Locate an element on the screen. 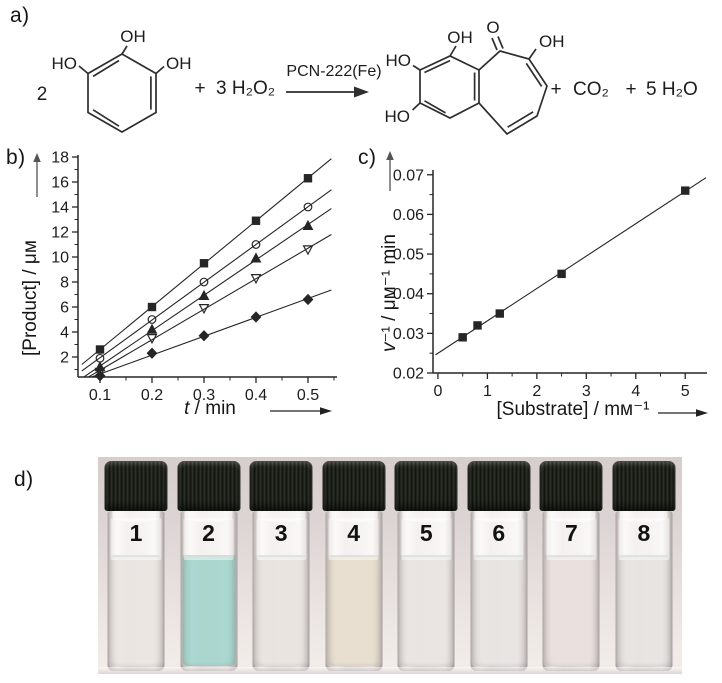 This screenshot has width=722, height=683. vial-6: 6 is located at coordinates (499, 565).